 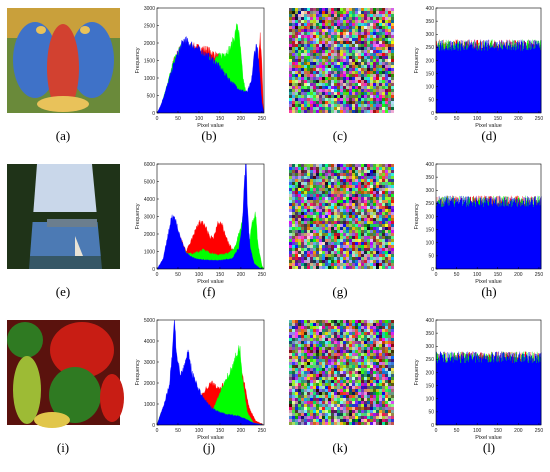 I want to click on y-tick-label: 1000, so click(x=149, y=252).